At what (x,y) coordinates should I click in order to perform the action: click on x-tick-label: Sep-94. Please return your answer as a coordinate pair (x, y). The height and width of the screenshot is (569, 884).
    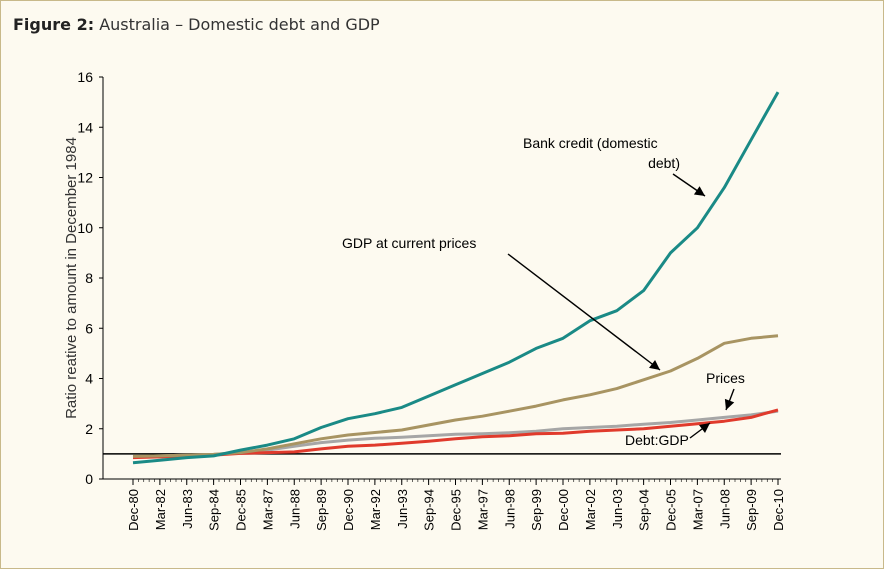
    Looking at the image, I should click on (429, 510).